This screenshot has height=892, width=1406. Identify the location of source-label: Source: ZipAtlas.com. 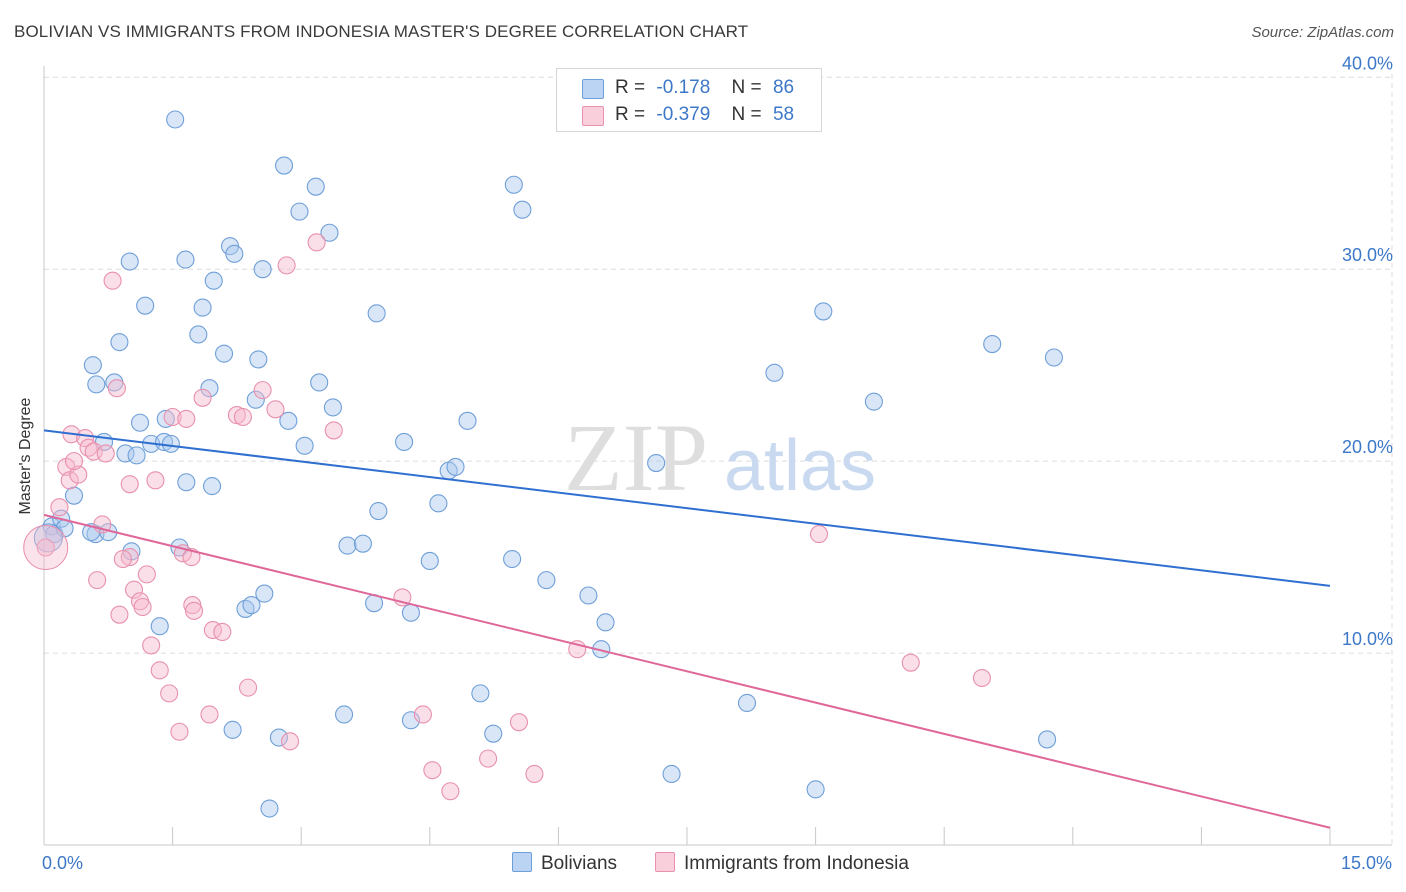
(1322, 32).